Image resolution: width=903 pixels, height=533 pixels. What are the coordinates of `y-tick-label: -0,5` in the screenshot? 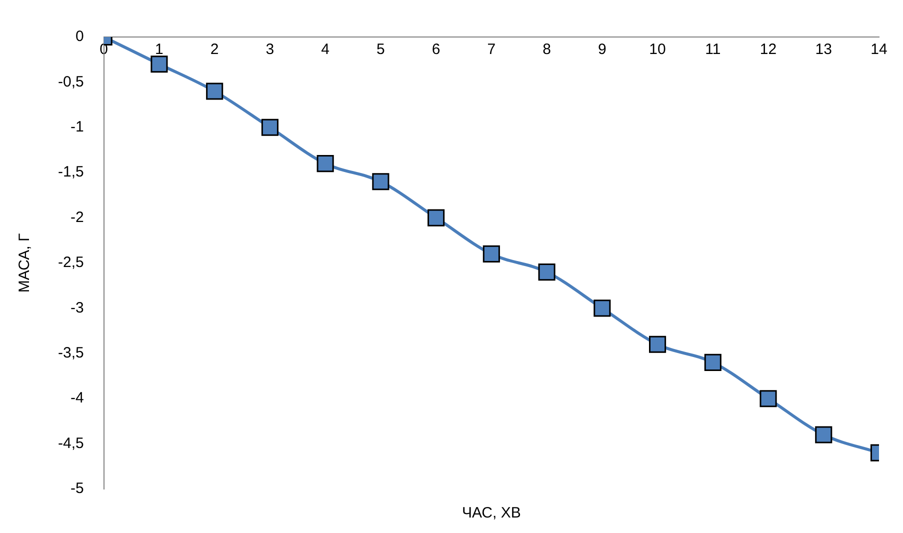 It's located at (71, 81).